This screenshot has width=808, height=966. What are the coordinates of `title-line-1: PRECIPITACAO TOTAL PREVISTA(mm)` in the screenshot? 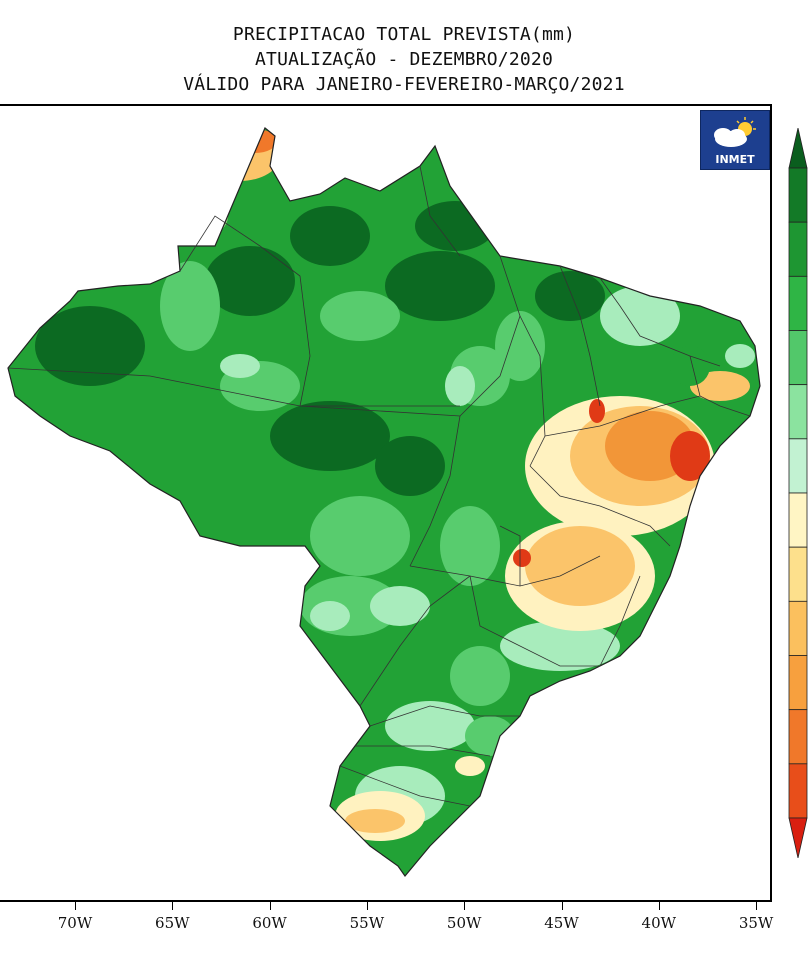 It's located at (404, 34).